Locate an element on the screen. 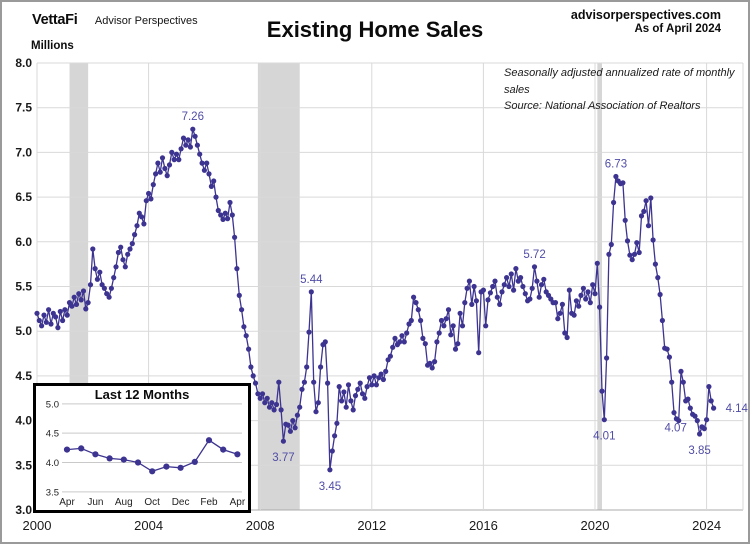 The width and height of the screenshot is (750, 544). inset-data-markers is located at coordinates (152, 456).